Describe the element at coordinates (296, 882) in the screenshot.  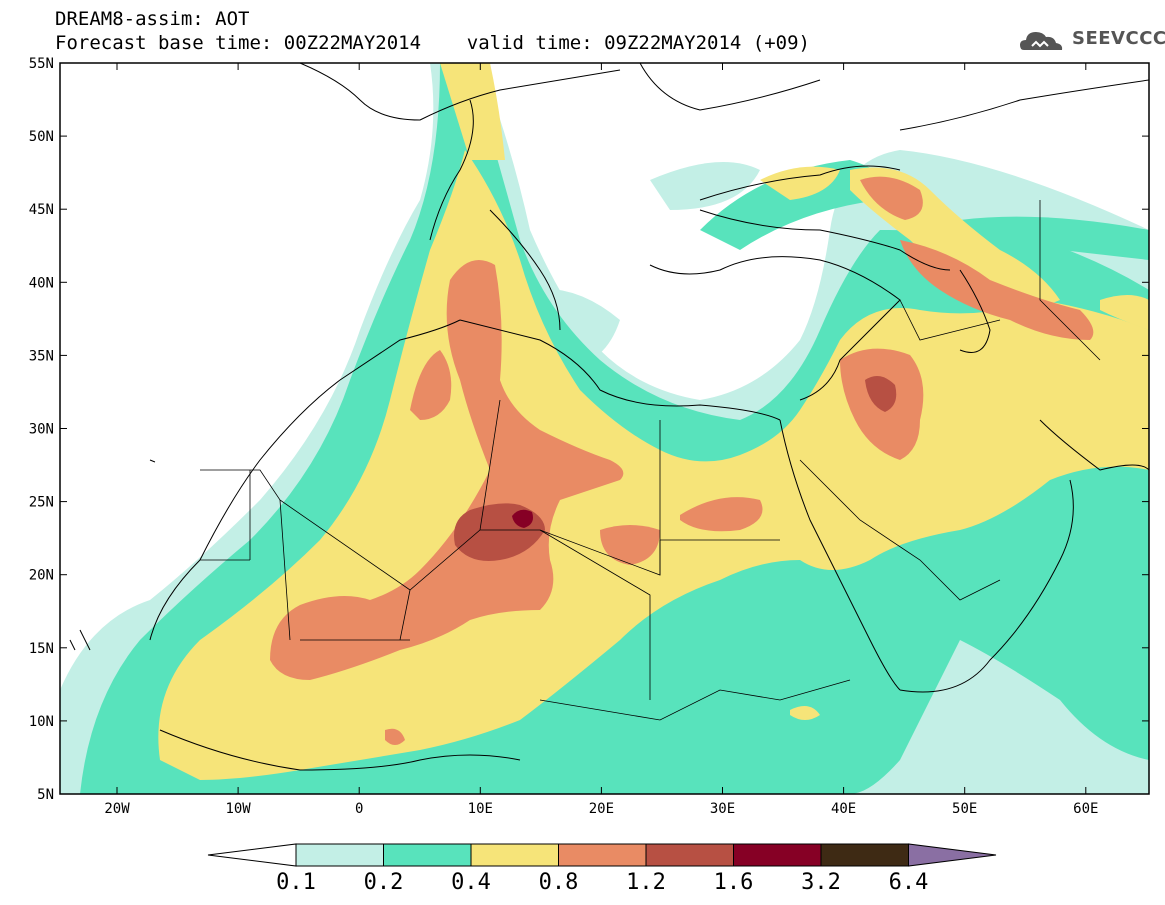
I see `colorbar-label: 0.1` at that location.